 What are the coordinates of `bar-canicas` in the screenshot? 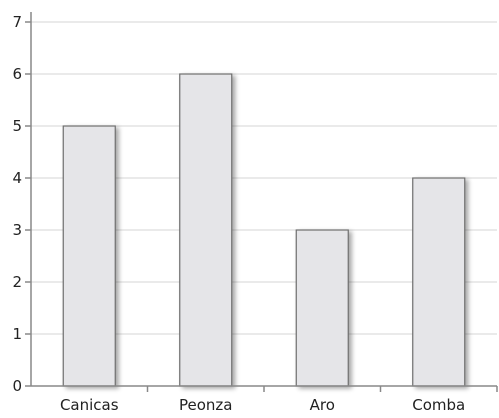 It's located at (89, 256).